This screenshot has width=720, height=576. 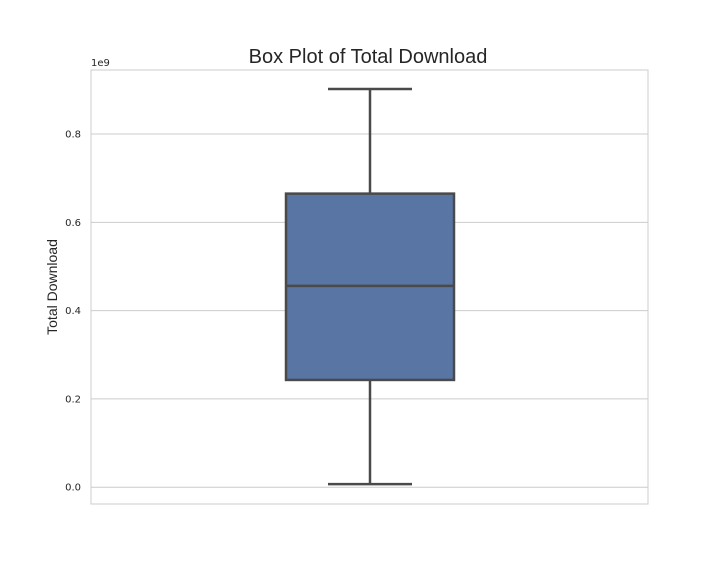 What do you see at coordinates (73, 399) in the screenshot?
I see `y-tick-label: 0.2` at bounding box center [73, 399].